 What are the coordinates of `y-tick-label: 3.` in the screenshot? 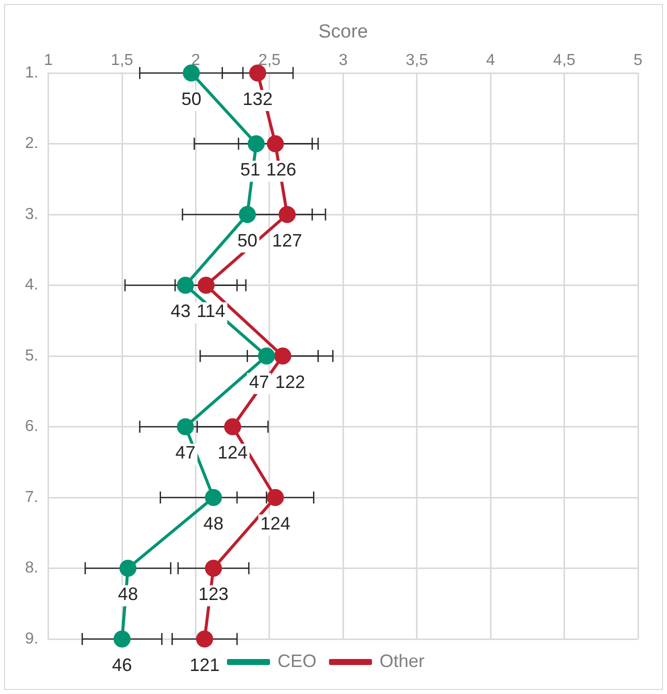 It's located at (31, 214).